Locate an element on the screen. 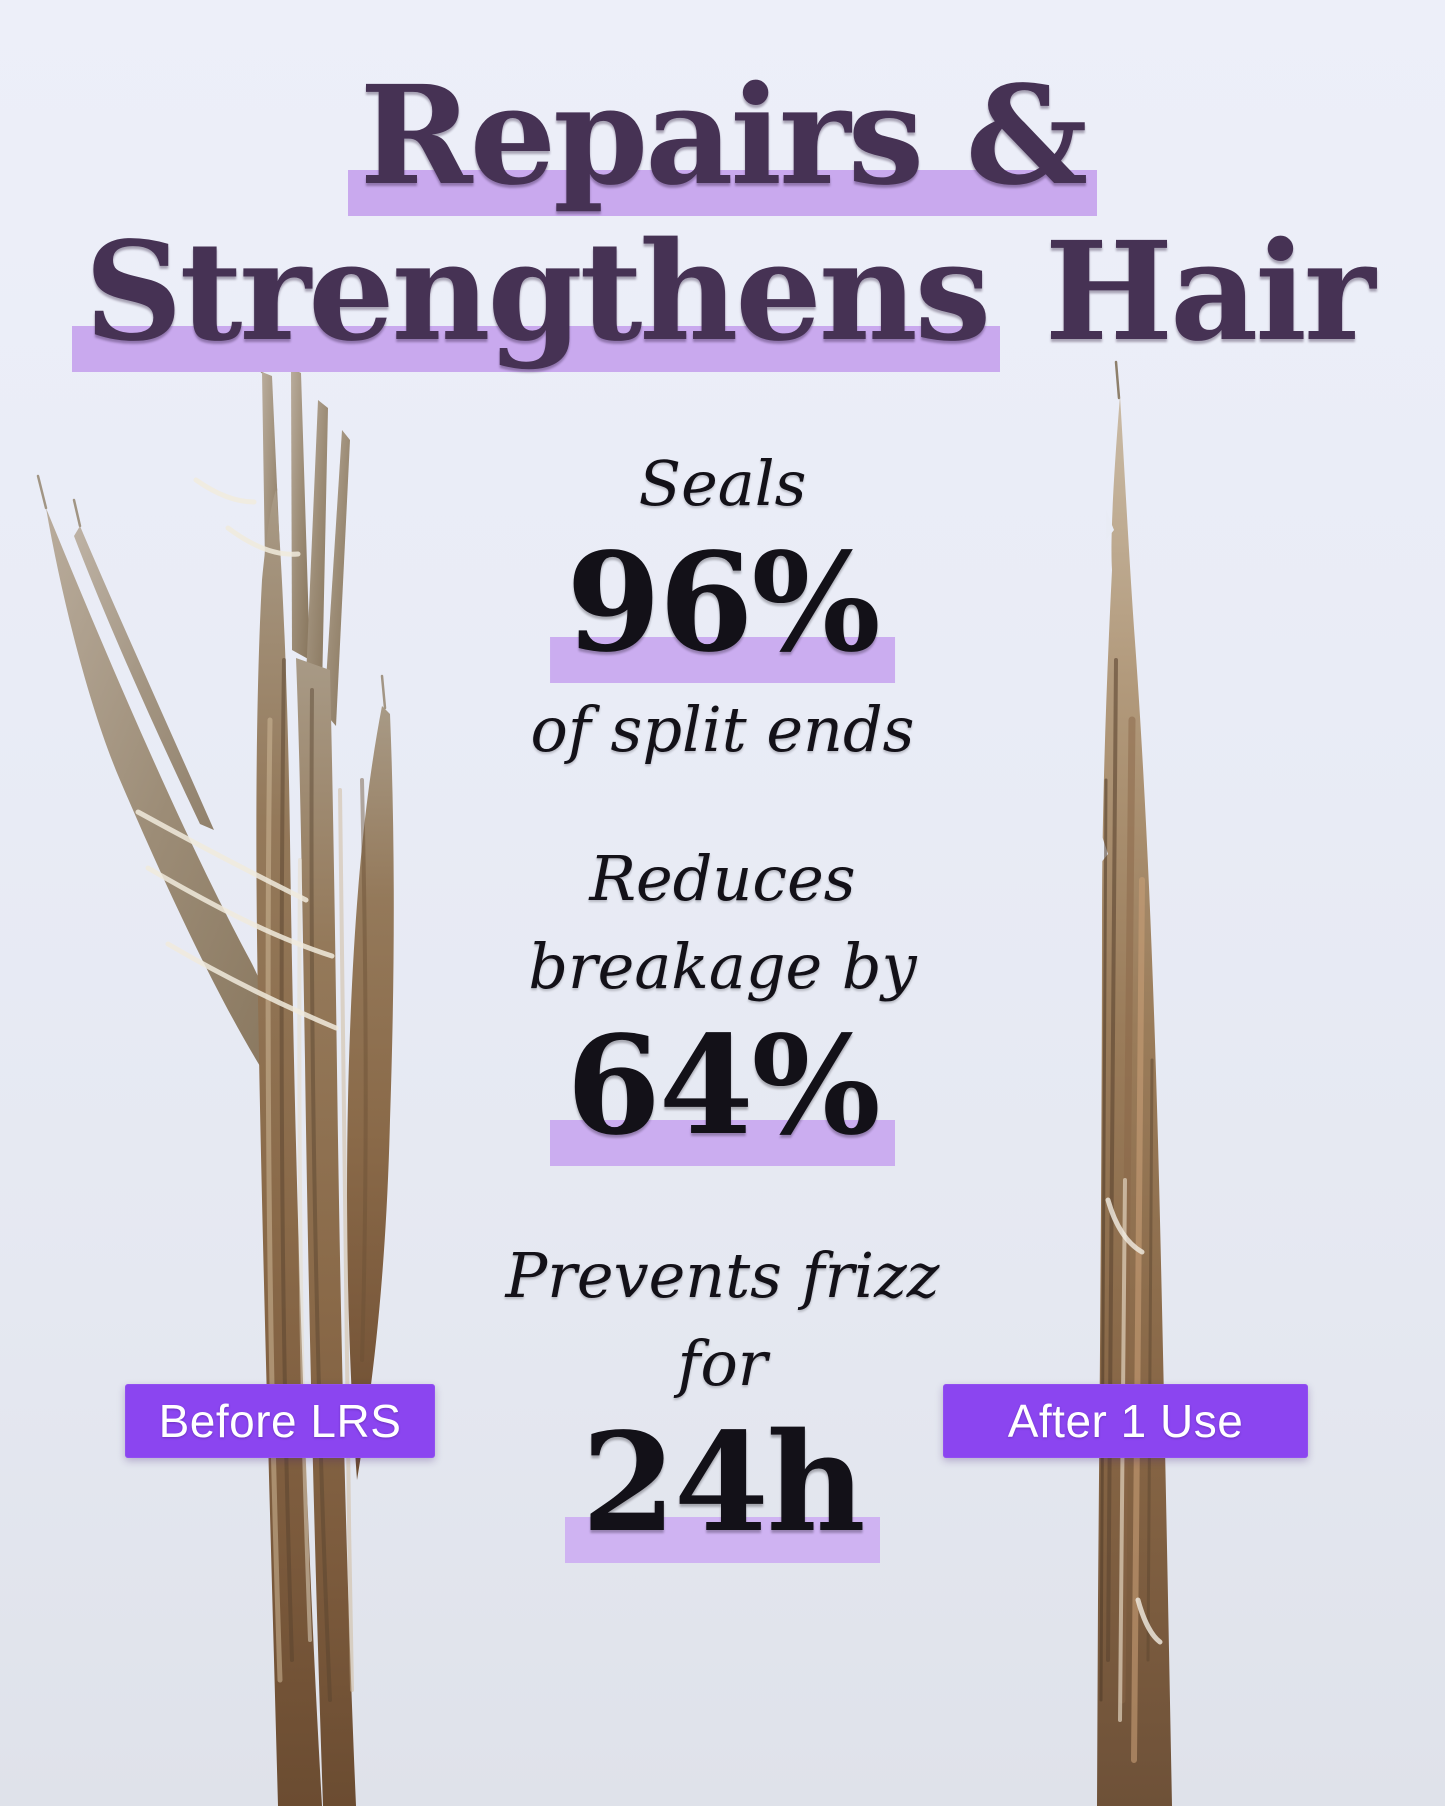  stat-reduces-breakage: Reduces breakage by 64% is located at coordinates (723, 1000).